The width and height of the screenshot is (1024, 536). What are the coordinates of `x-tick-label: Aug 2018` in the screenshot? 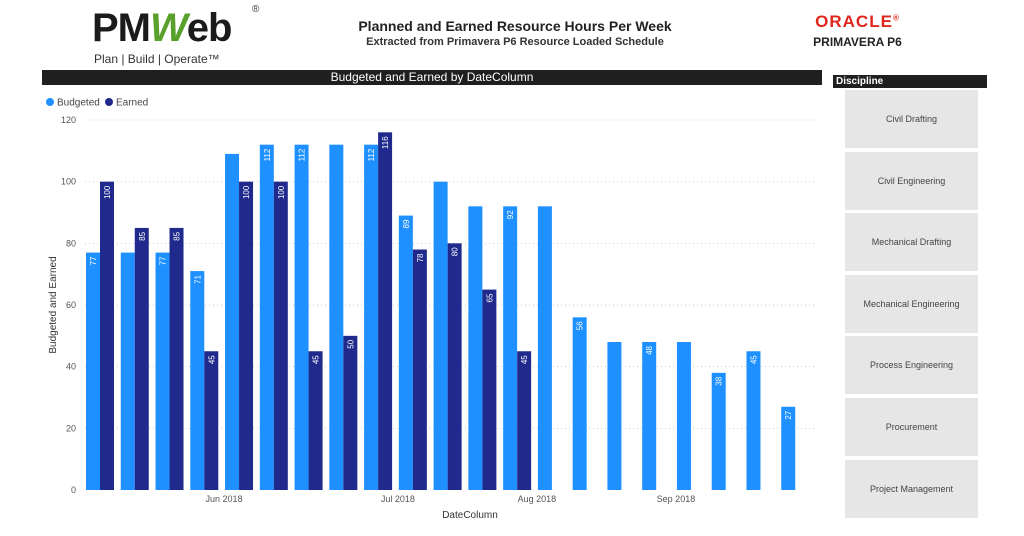 It's located at (537, 499).